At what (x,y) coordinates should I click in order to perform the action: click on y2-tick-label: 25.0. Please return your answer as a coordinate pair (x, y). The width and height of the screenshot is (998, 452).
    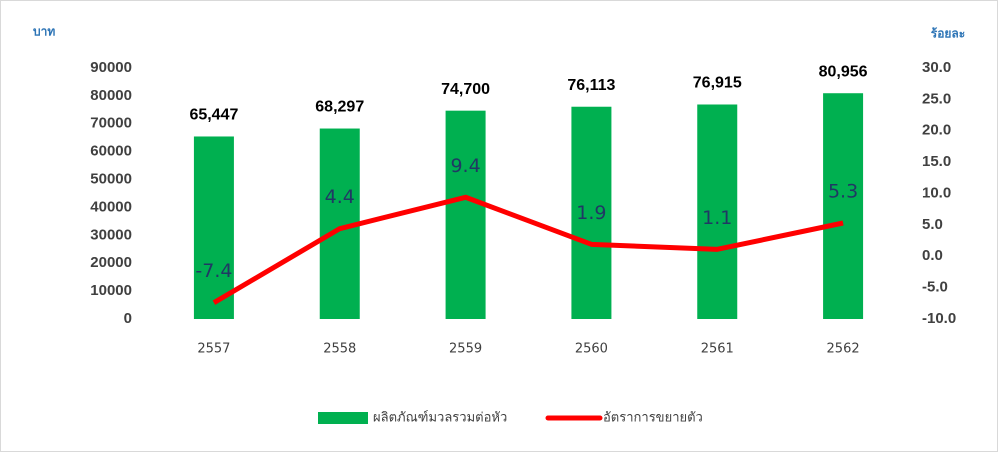
    Looking at the image, I should click on (936, 98).